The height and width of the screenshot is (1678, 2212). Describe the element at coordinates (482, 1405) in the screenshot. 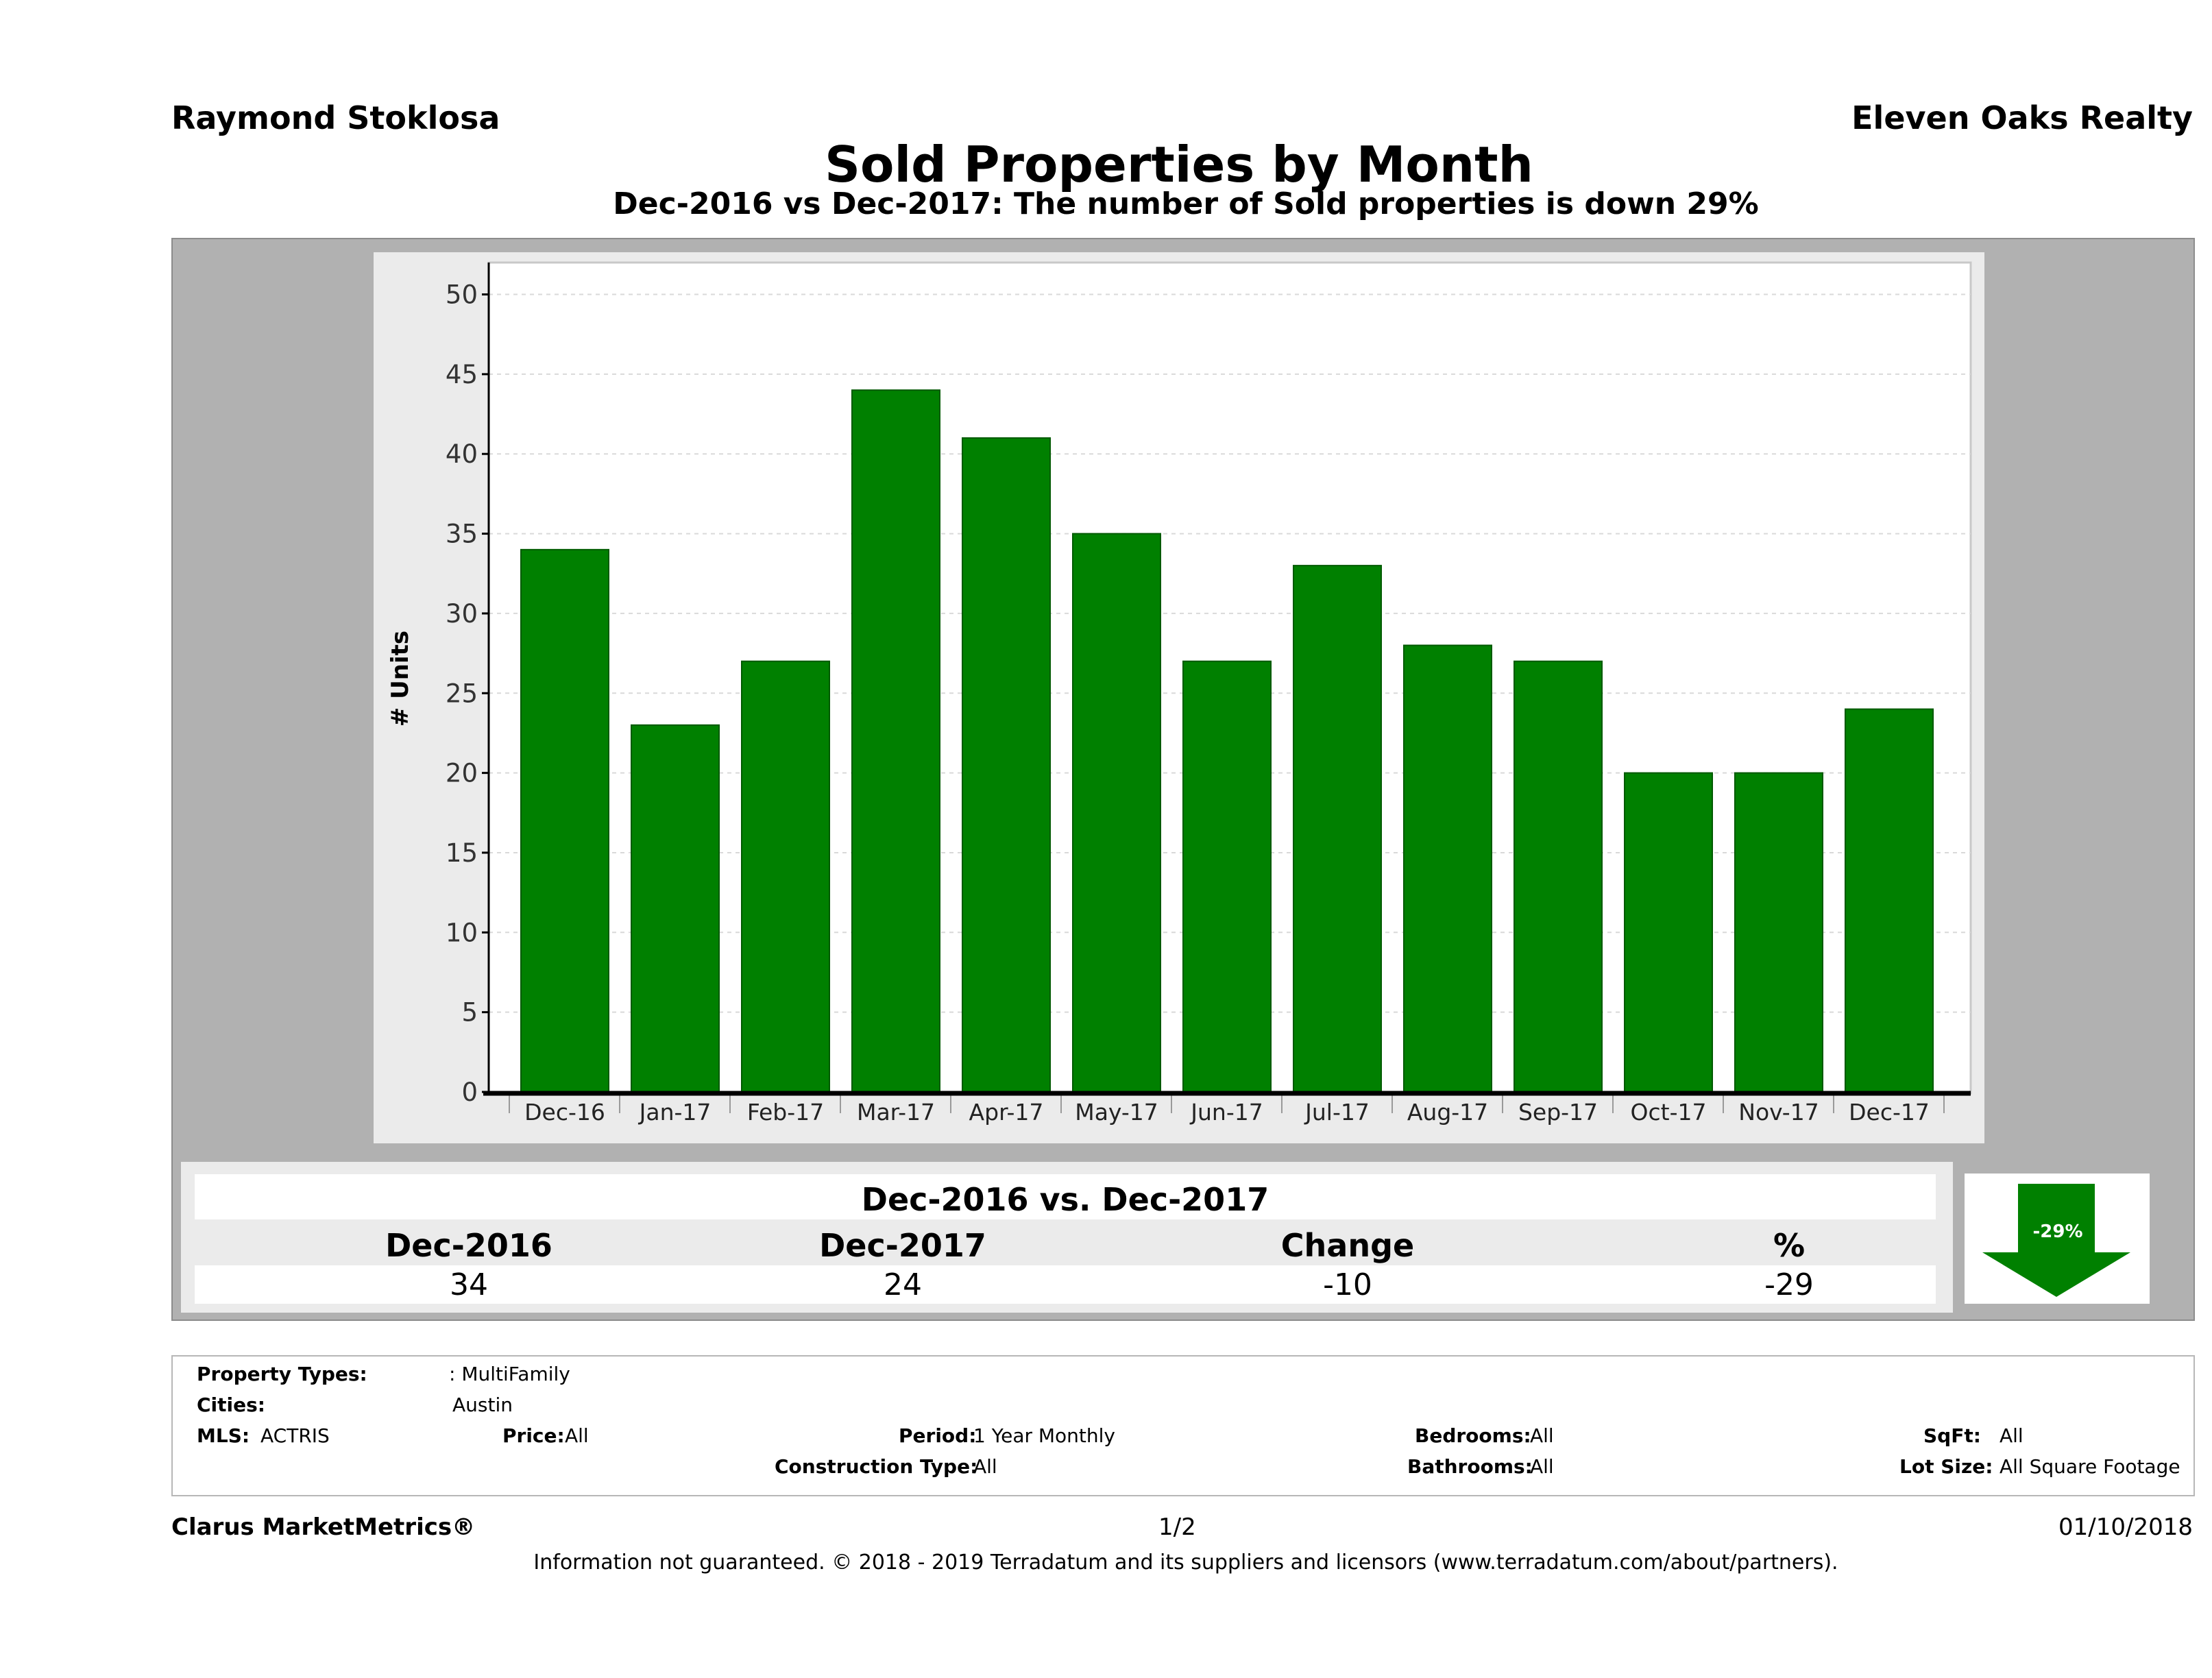

I see `cities-value: Austin` at that location.